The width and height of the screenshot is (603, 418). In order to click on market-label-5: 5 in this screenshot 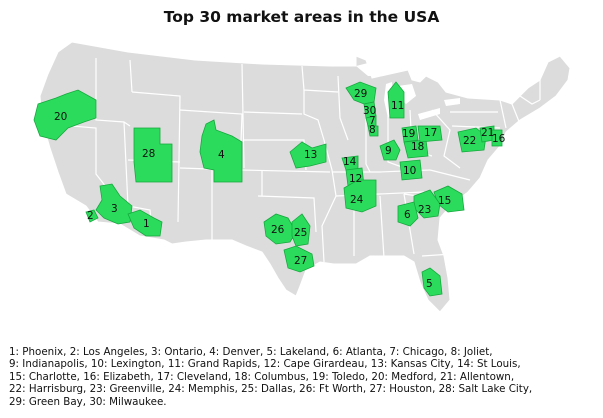, I will do `click(429, 284)`.